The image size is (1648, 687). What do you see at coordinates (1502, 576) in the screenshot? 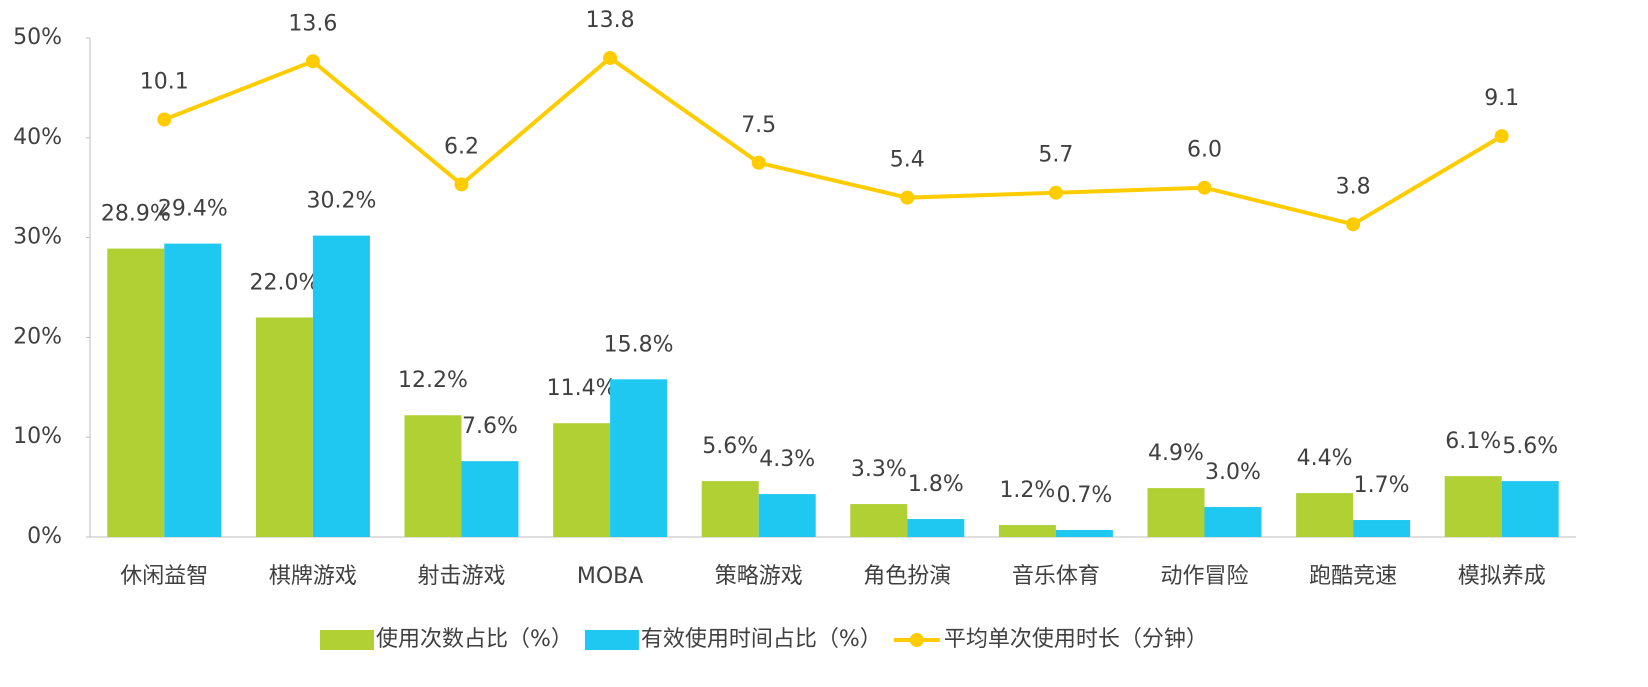
I see `x-tick-label: 模拟养成` at bounding box center [1502, 576].